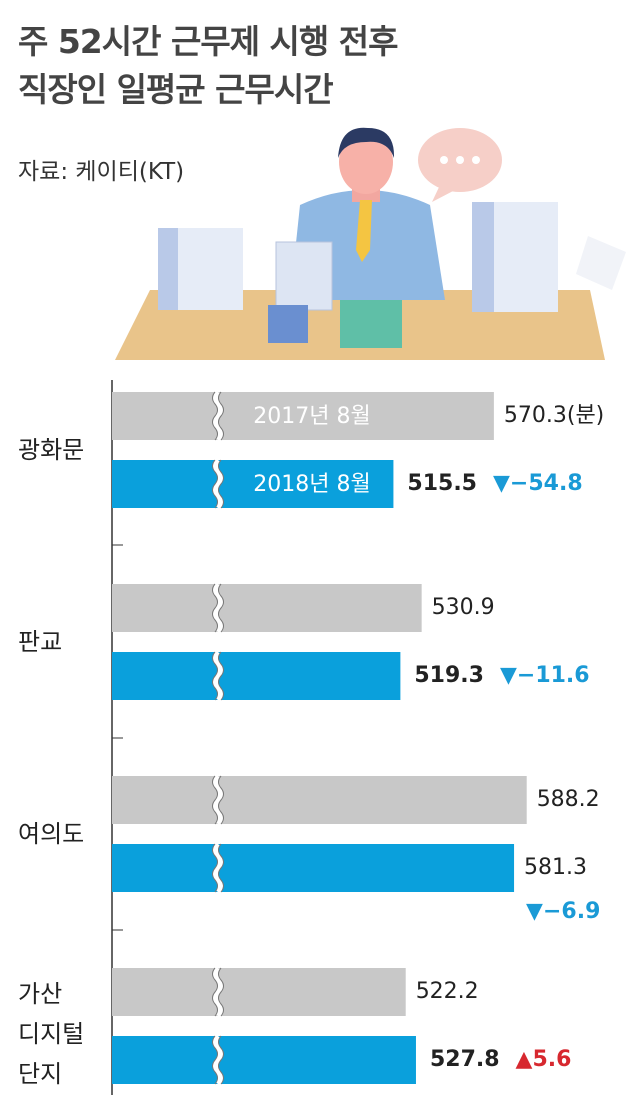 This screenshot has height=1117, width=640. Describe the element at coordinates (40, 642) in the screenshot. I see `category-label: 판교` at that location.